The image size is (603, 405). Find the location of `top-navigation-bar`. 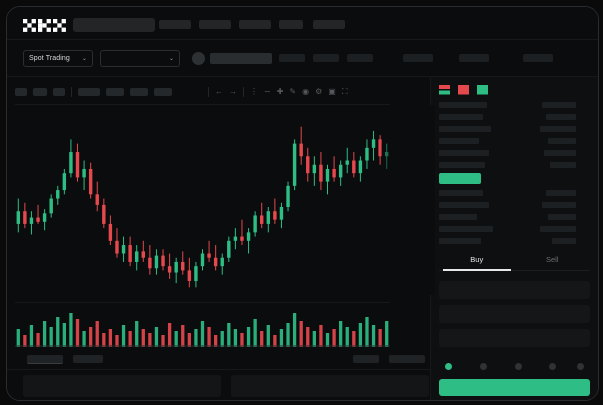

top-navigation-bar is located at coordinates (302, 23).